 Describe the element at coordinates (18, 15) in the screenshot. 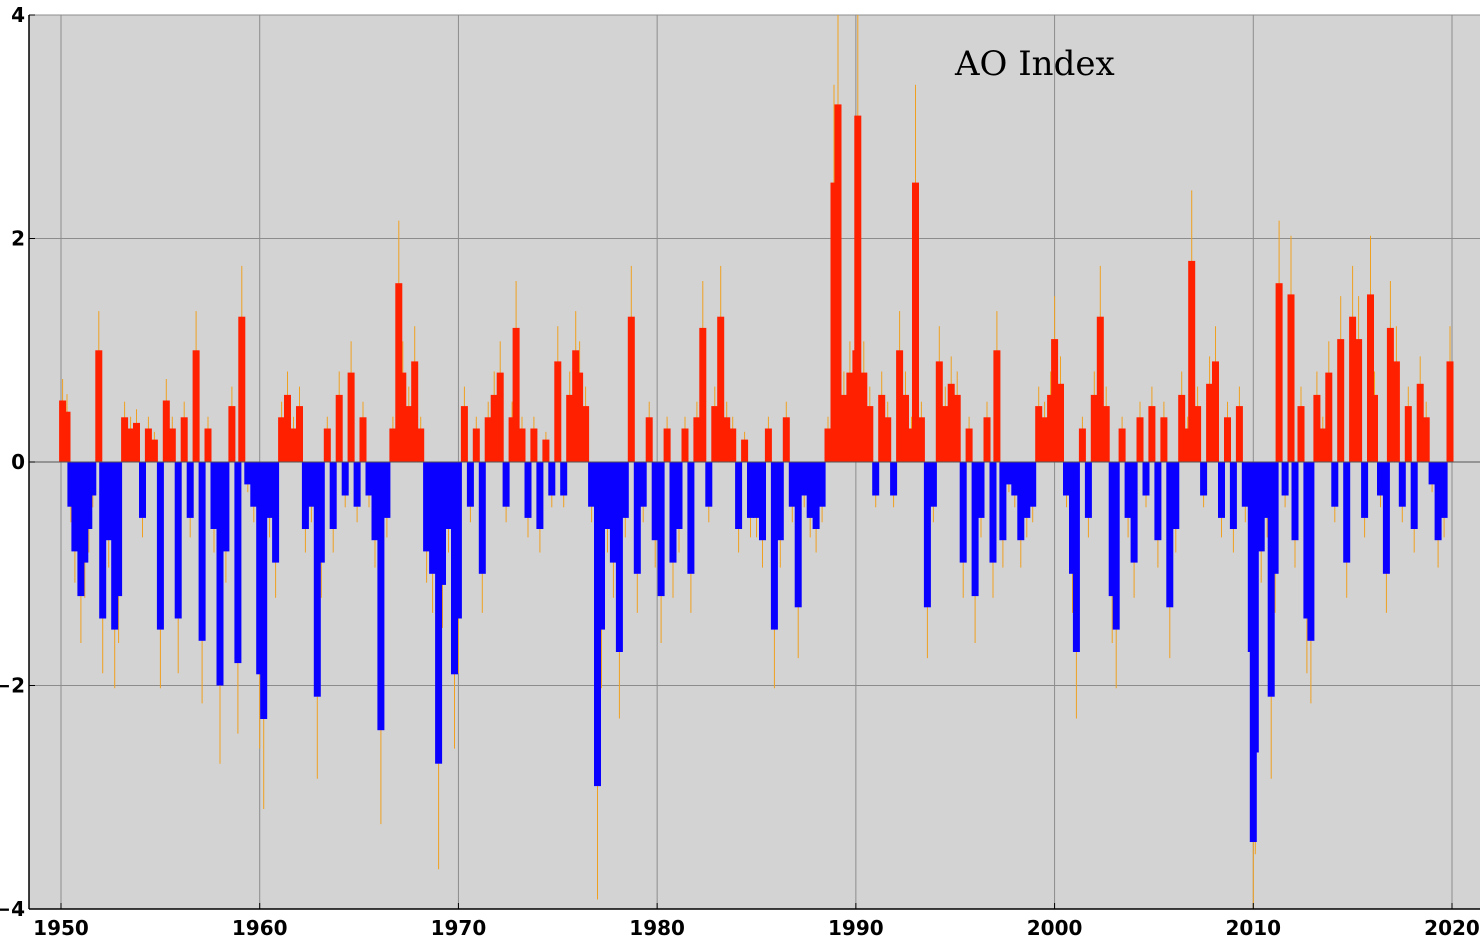

I see `y-tick-label: 4` at that location.